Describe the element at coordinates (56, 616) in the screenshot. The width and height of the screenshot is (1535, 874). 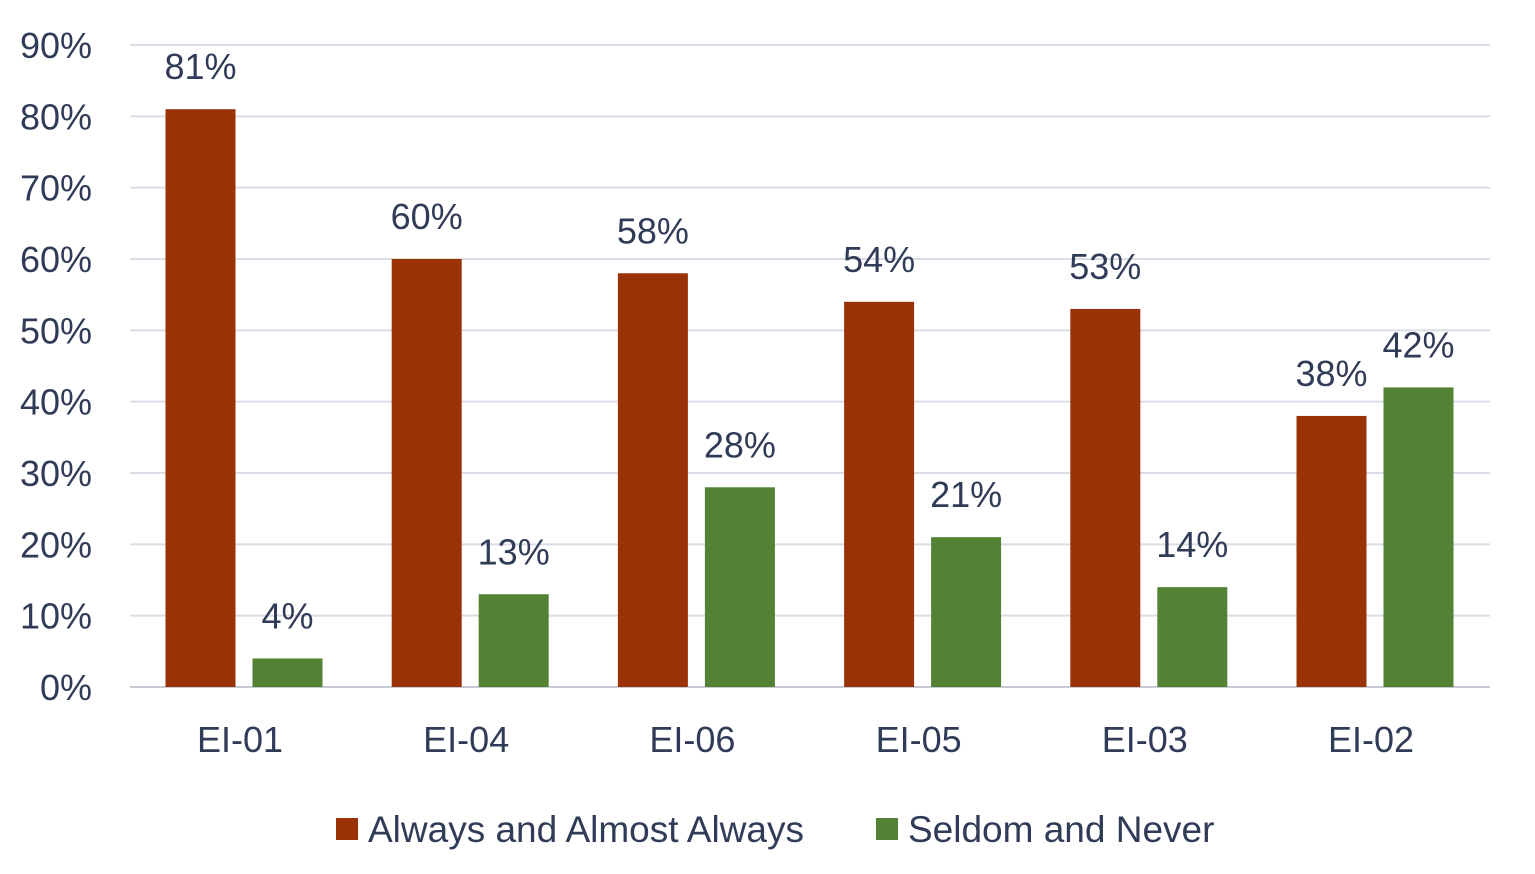
I see `y-tick-label: 10%` at that location.